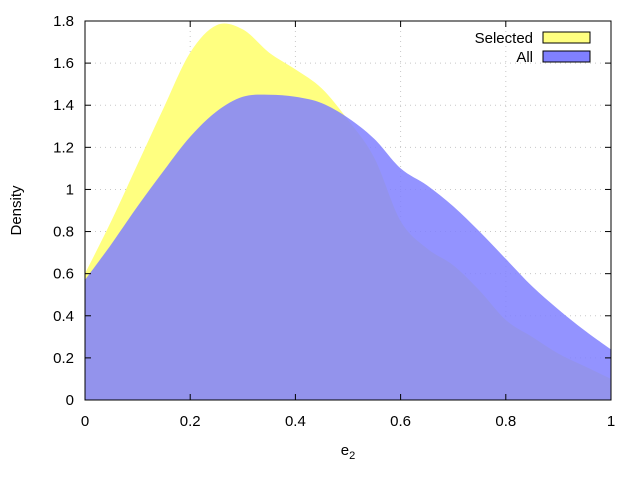 Image resolution: width=640 pixels, height=480 pixels. What do you see at coordinates (295, 421) in the screenshot?
I see `x-tick-label: 0.4` at bounding box center [295, 421].